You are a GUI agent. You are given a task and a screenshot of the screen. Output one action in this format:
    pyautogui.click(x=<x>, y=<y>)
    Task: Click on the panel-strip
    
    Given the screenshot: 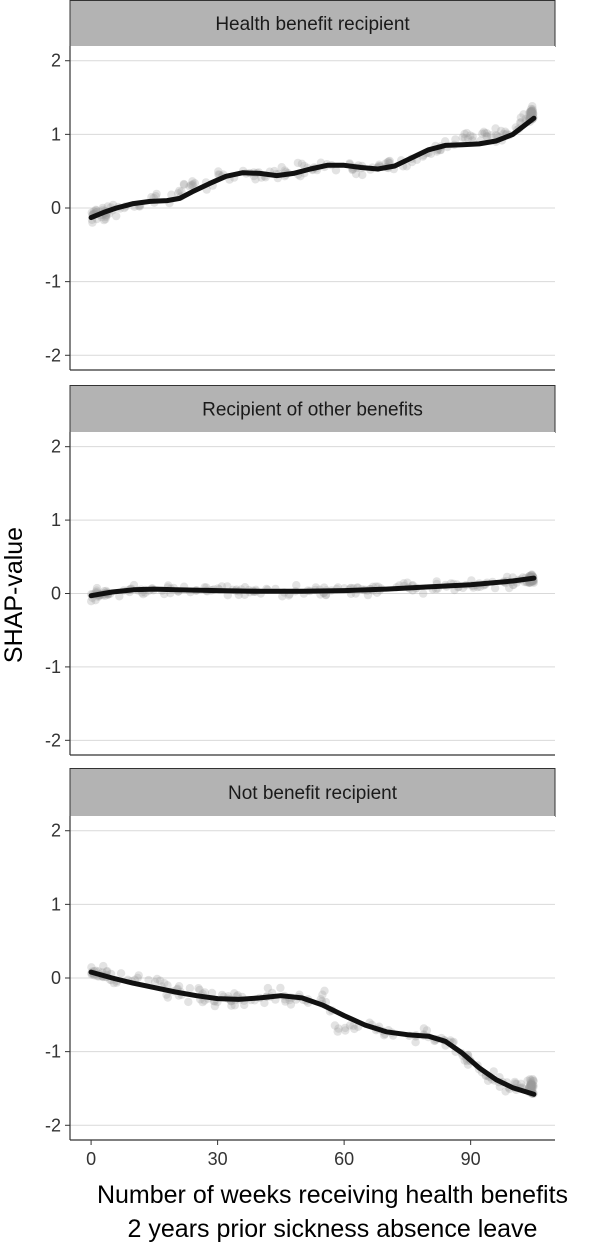 What is the action you would take?
    pyautogui.click(x=312, y=409)
    